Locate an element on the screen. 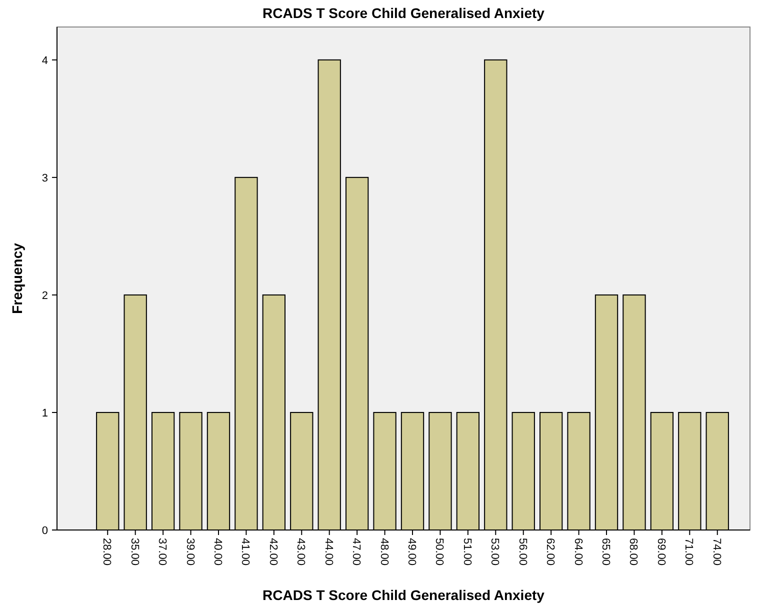 The image size is (762, 607). y-tick-label: 0 is located at coordinates (45, 530).